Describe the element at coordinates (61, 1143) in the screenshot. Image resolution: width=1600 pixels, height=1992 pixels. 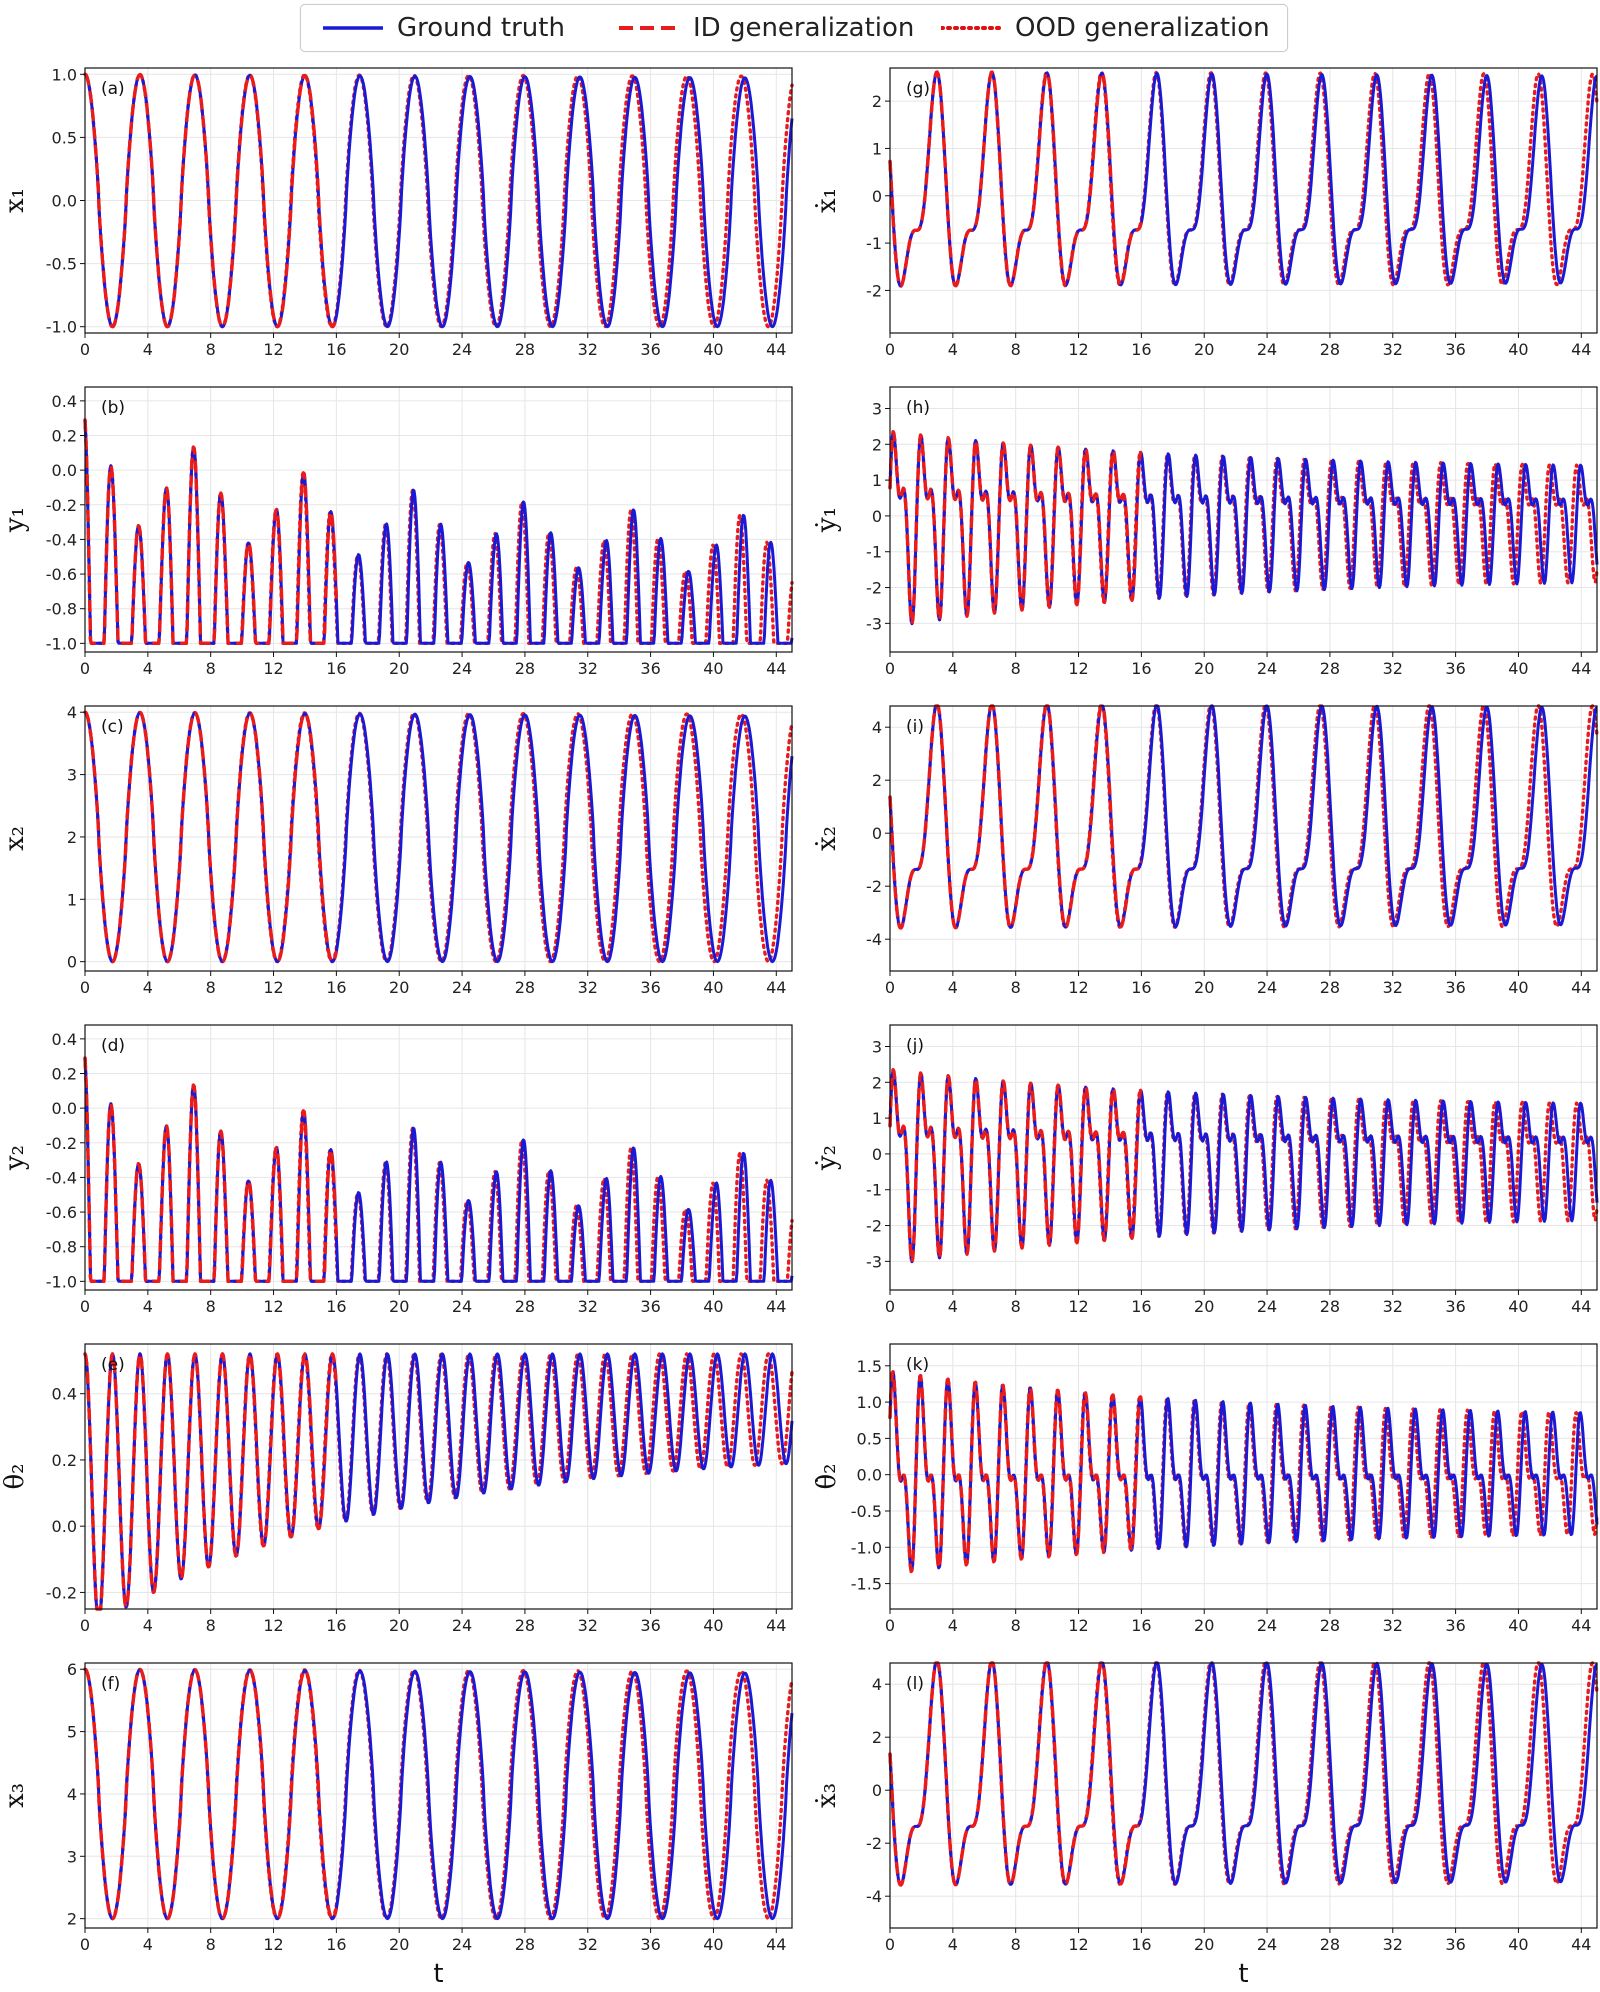
I see `y-tick-label: -0.2` at that location.